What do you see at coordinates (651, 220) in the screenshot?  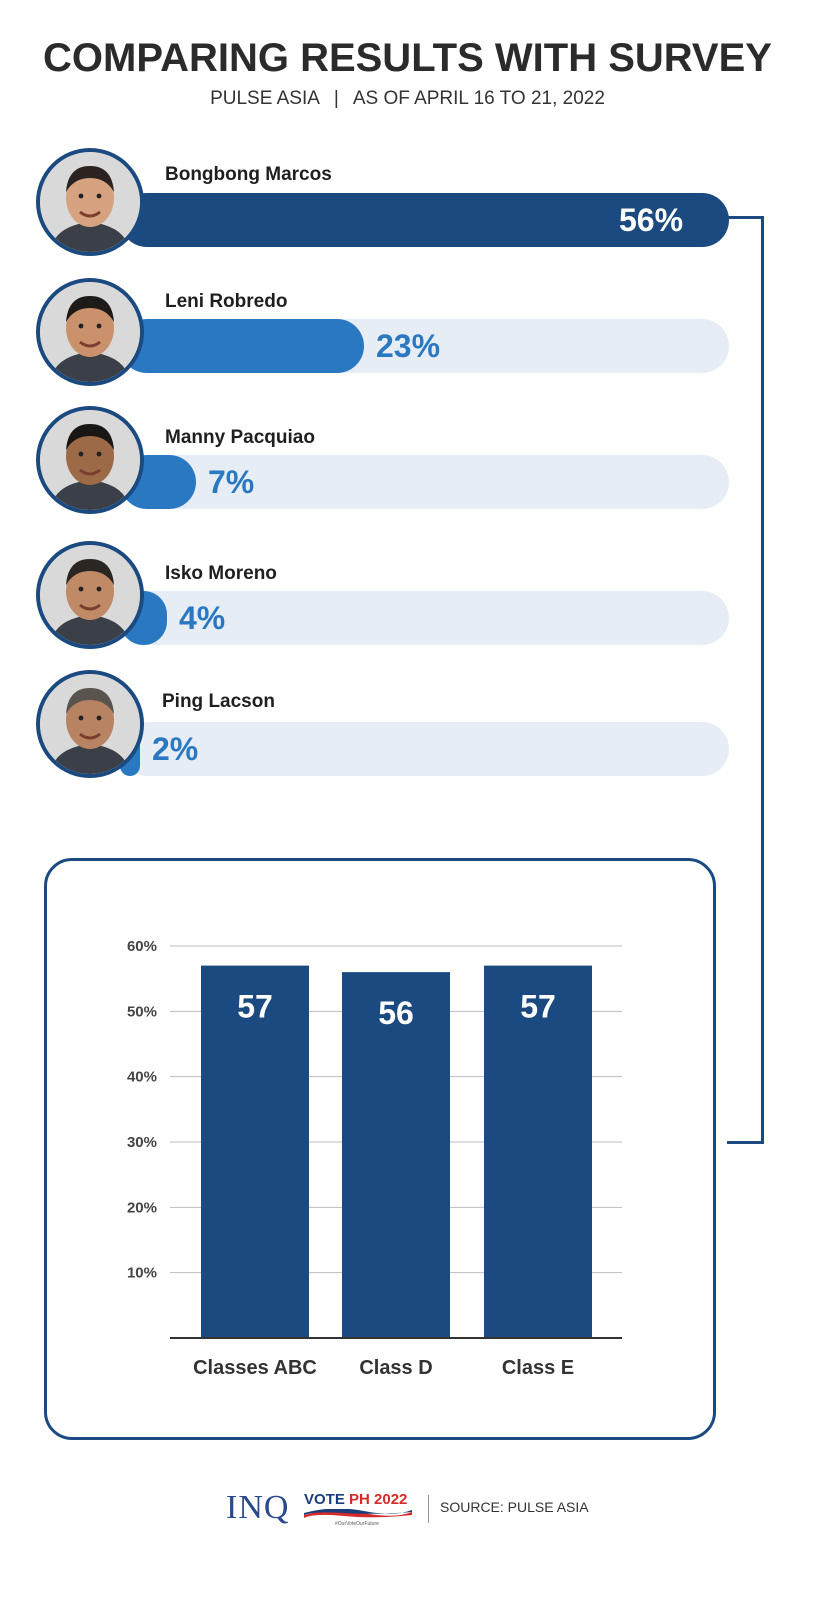 I see `percent-label: 56%` at bounding box center [651, 220].